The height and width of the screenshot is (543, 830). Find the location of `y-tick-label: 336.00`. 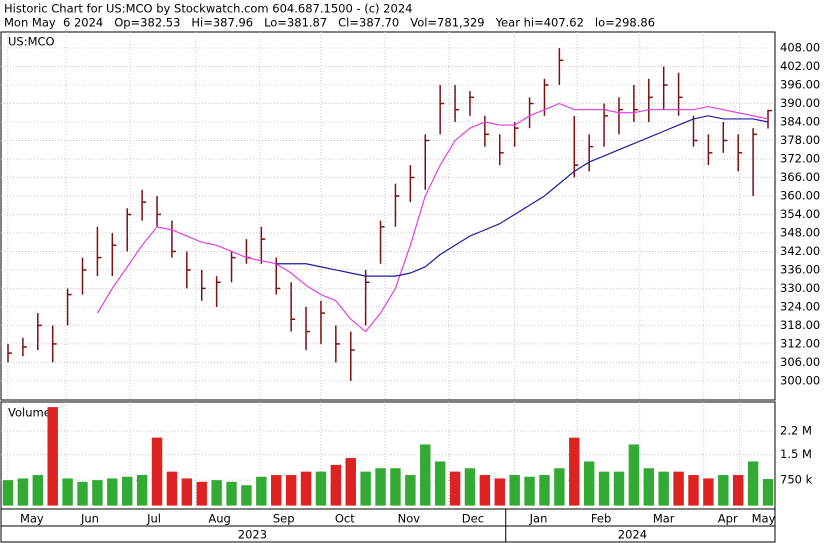

y-tick-label: 336.00 is located at coordinates (800, 269).